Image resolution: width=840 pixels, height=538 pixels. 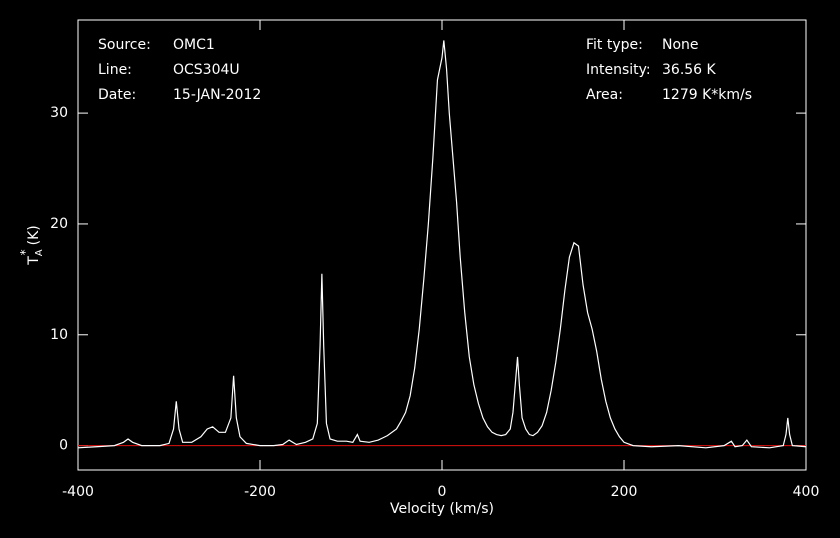 What do you see at coordinates (32, 245) in the screenshot?
I see `y-axis-label: TA* (K)` at bounding box center [32, 245].